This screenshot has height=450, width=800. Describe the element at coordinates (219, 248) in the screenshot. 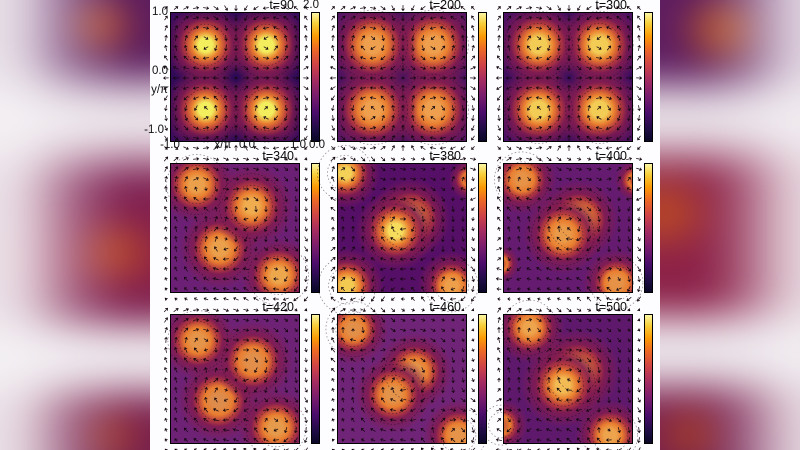

I see `contour-ring` at that location.